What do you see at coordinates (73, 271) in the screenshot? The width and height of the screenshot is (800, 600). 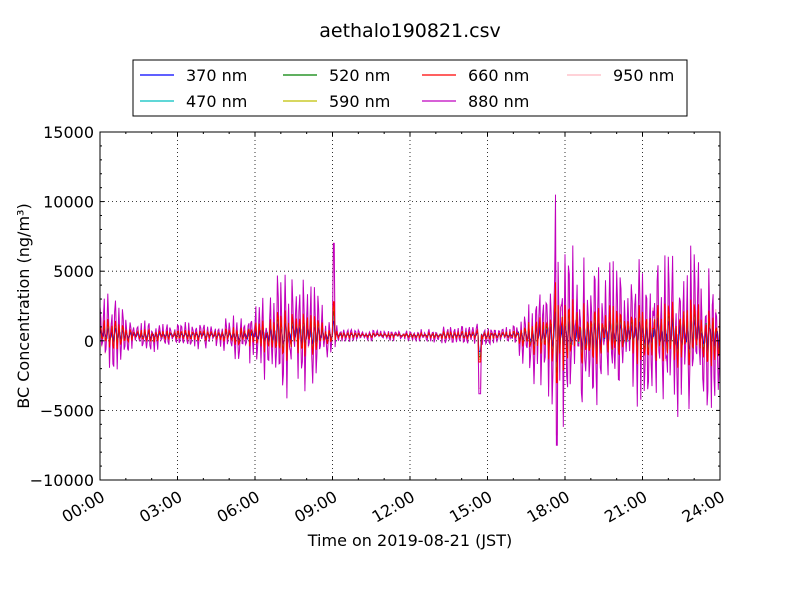 I see `y-tick-label: 5000` at bounding box center [73, 271].